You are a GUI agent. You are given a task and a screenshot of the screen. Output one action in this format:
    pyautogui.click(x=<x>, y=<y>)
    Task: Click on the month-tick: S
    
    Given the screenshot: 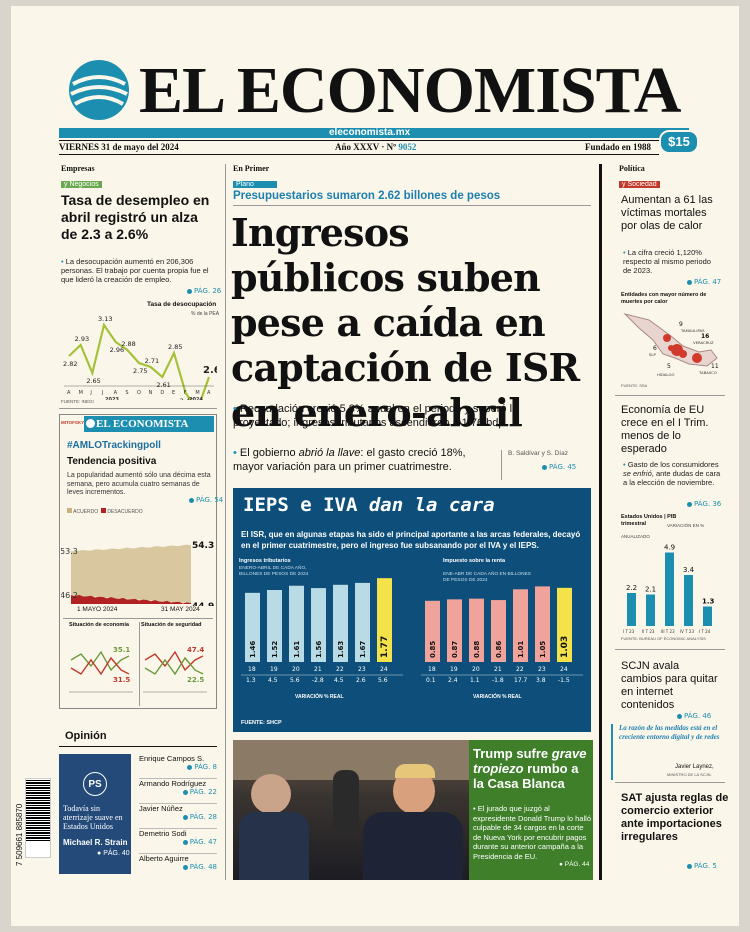 What is the action you would take?
    pyautogui.click(x=126, y=393)
    